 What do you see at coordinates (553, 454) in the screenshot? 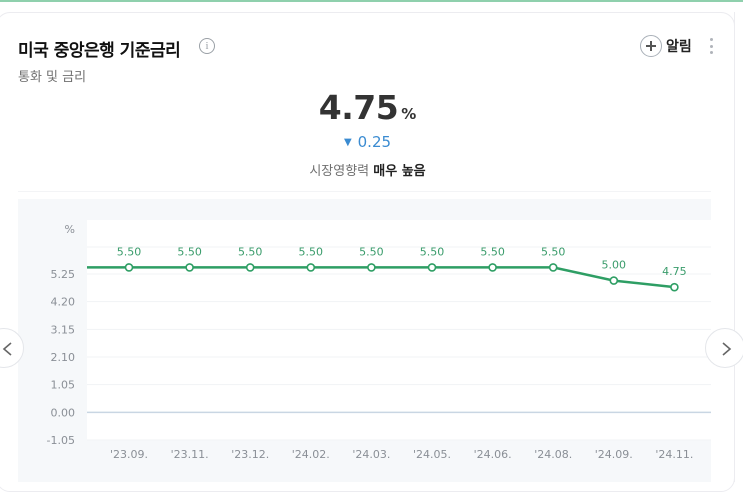
I see `x-tick-label: '24.08.` at bounding box center [553, 454].